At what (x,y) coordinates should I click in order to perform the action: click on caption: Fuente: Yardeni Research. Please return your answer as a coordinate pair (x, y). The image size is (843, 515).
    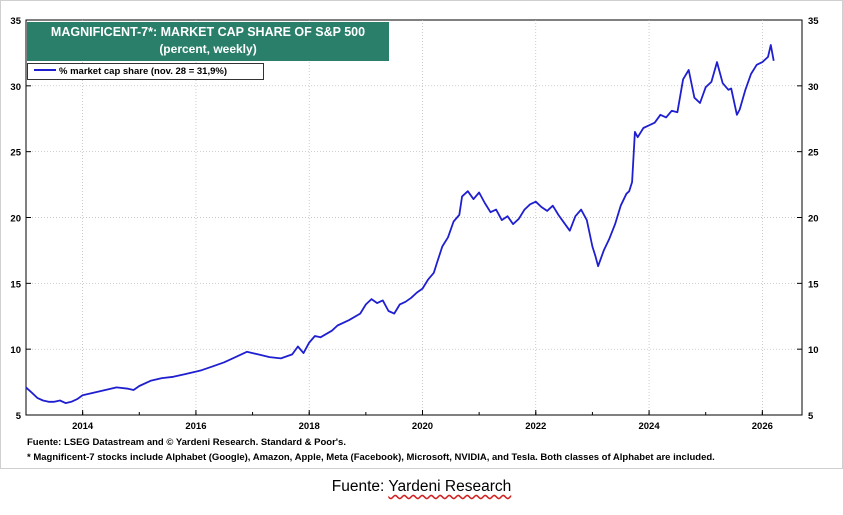
    Looking at the image, I should click on (421, 487).